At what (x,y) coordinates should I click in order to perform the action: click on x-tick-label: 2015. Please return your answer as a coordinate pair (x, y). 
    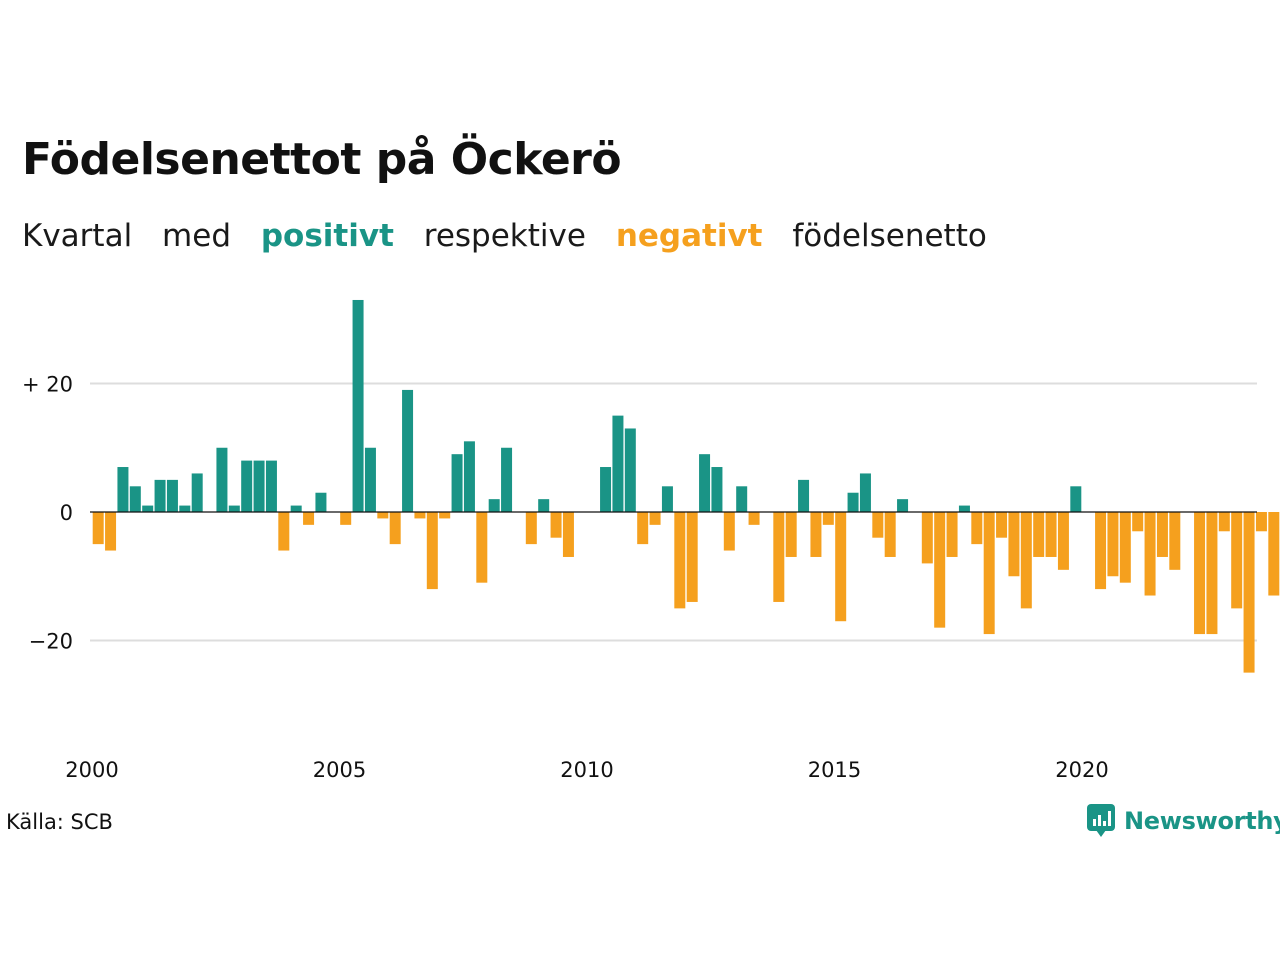
    Looking at the image, I should click on (834, 770).